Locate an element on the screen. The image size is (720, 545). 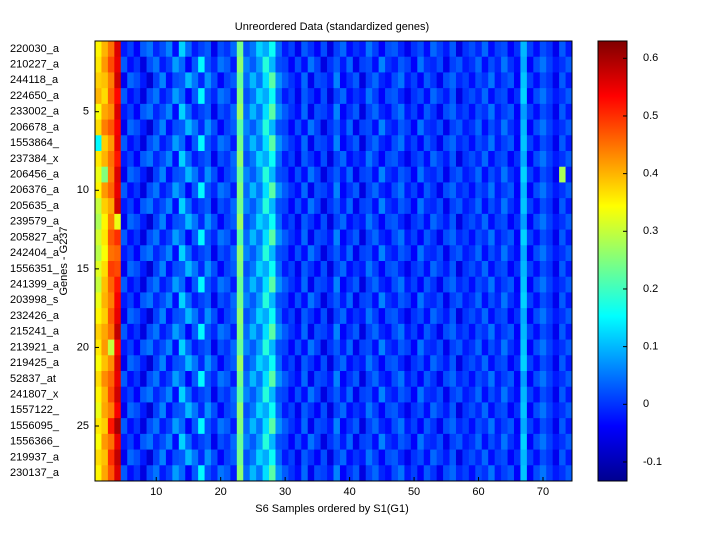
y-tick-label: 20 is located at coordinates (83, 347).